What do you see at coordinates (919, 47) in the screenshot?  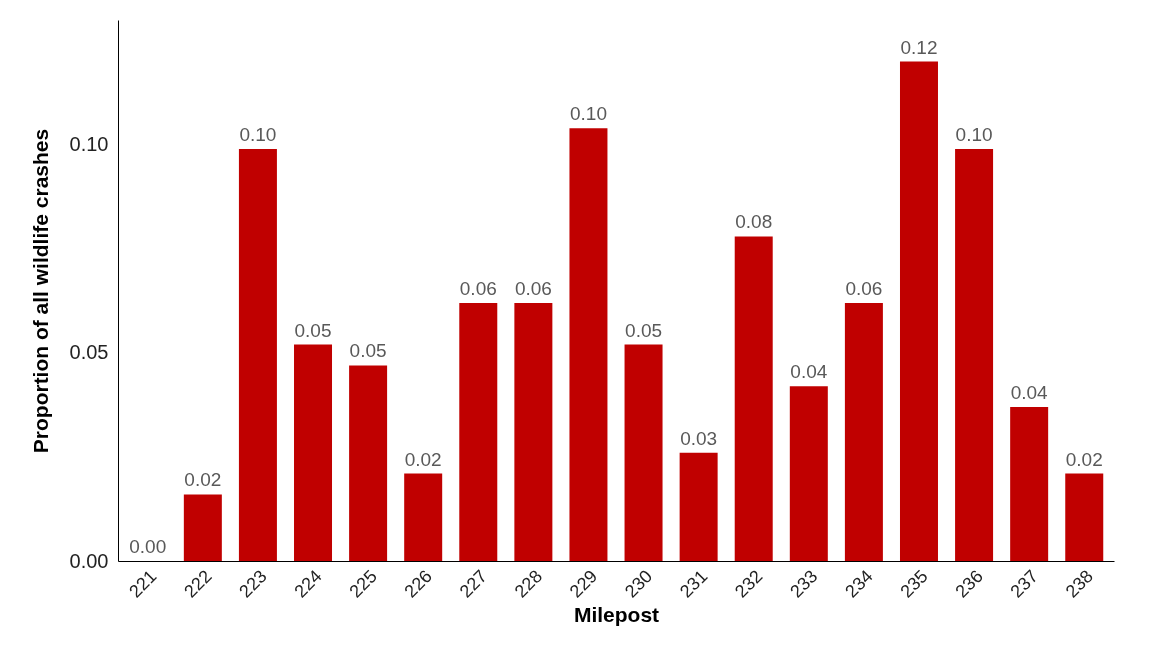 I see `data-label: 0.12` at bounding box center [919, 47].